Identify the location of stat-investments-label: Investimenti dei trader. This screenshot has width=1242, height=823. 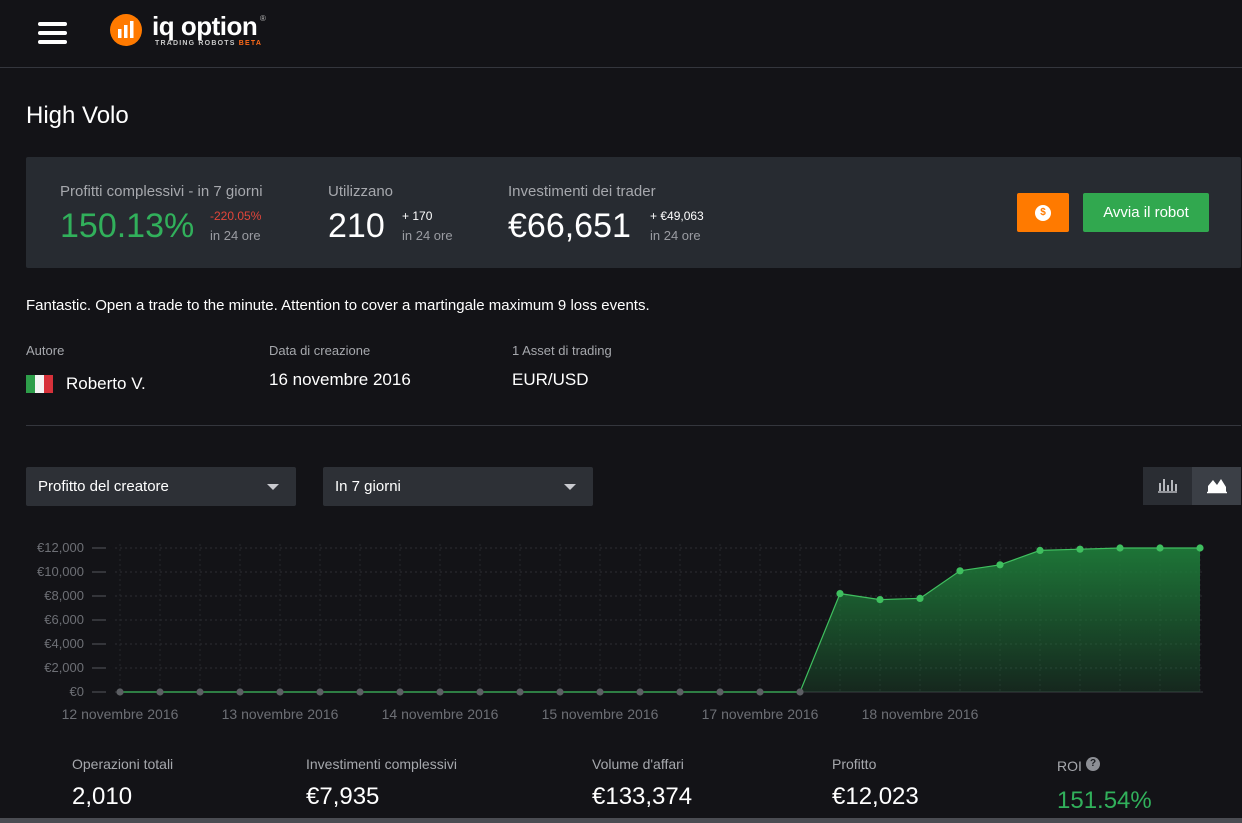
(582, 191).